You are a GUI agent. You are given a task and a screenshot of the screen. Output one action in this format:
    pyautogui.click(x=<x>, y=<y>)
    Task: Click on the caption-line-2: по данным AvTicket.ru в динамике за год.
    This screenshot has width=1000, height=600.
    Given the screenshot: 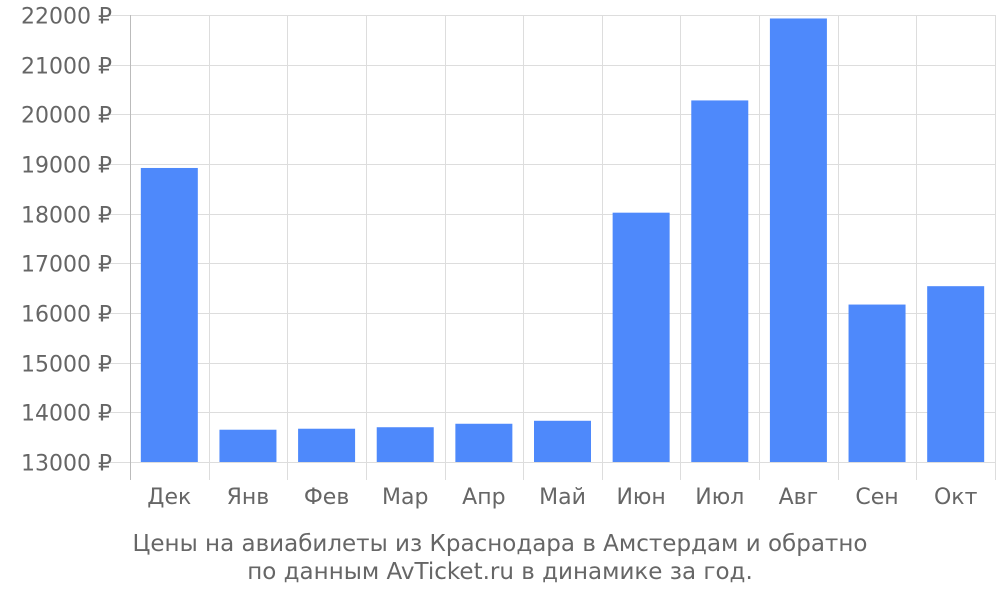 What is the action you would take?
    pyautogui.click(x=500, y=572)
    